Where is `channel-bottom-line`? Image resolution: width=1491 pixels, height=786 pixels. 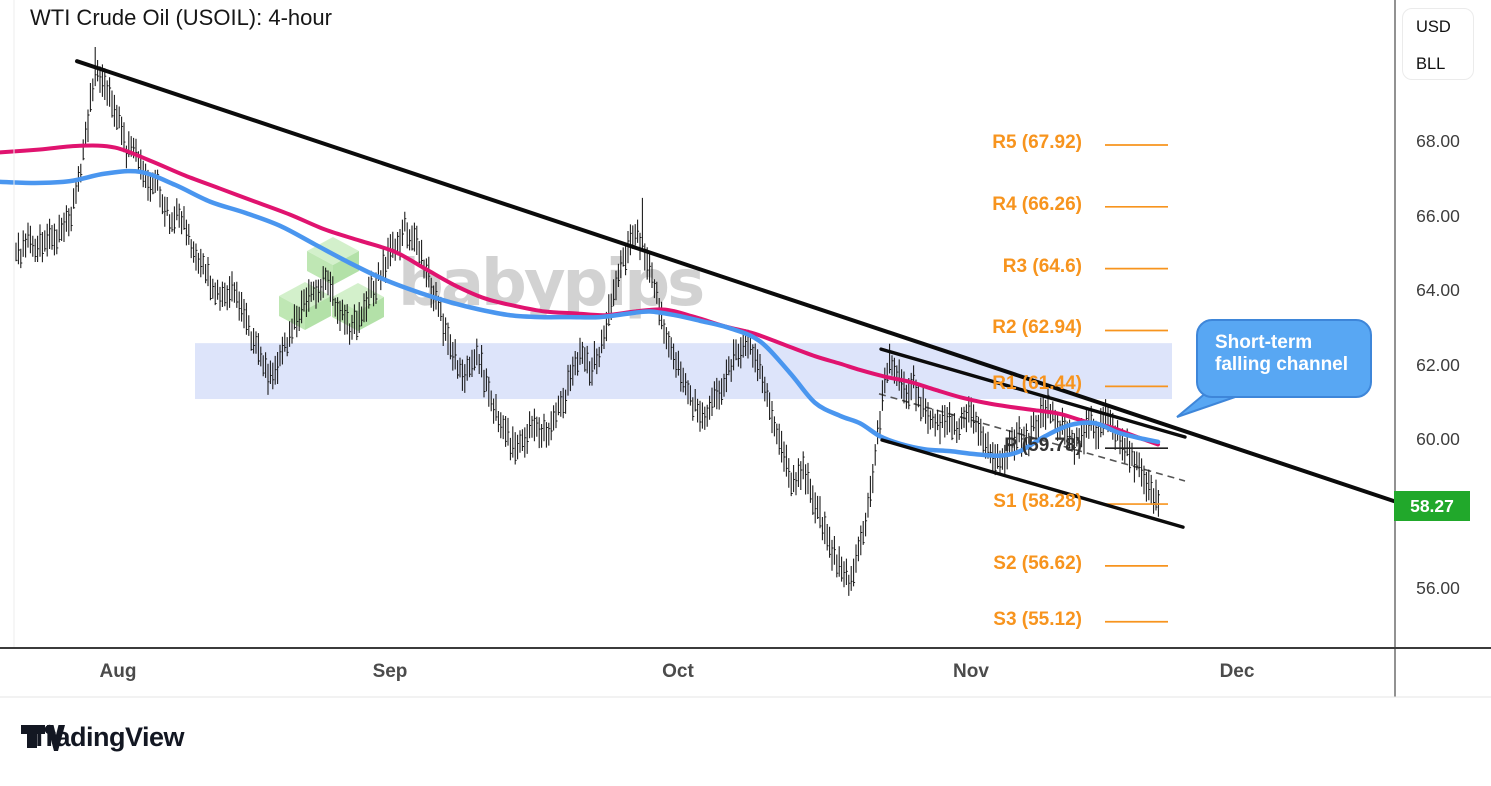 channel-bottom-line is located at coordinates (1032, 483).